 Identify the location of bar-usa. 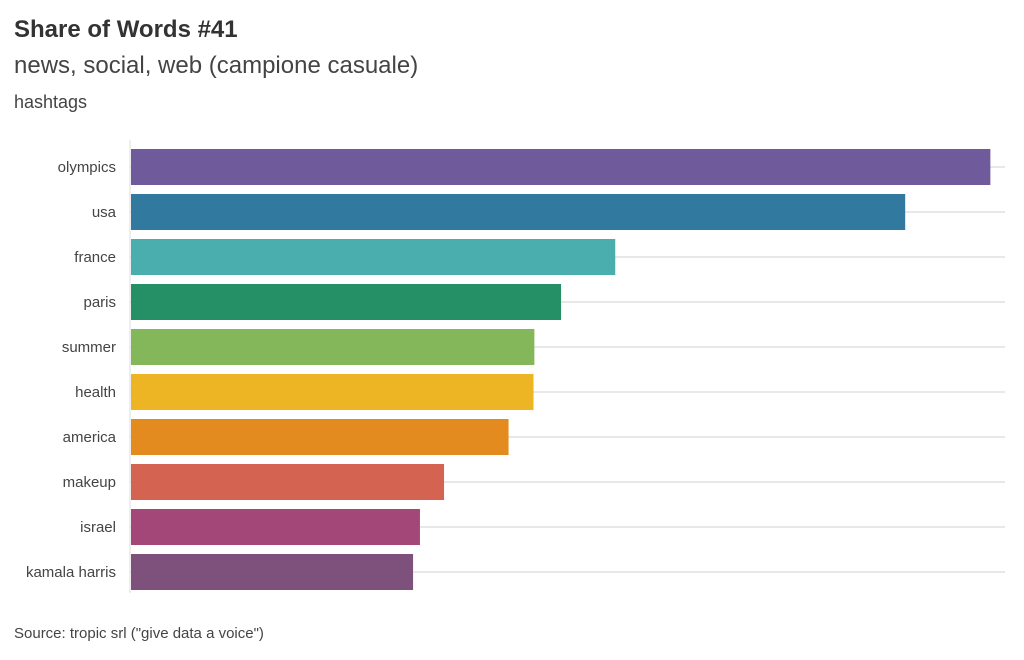
(518, 212).